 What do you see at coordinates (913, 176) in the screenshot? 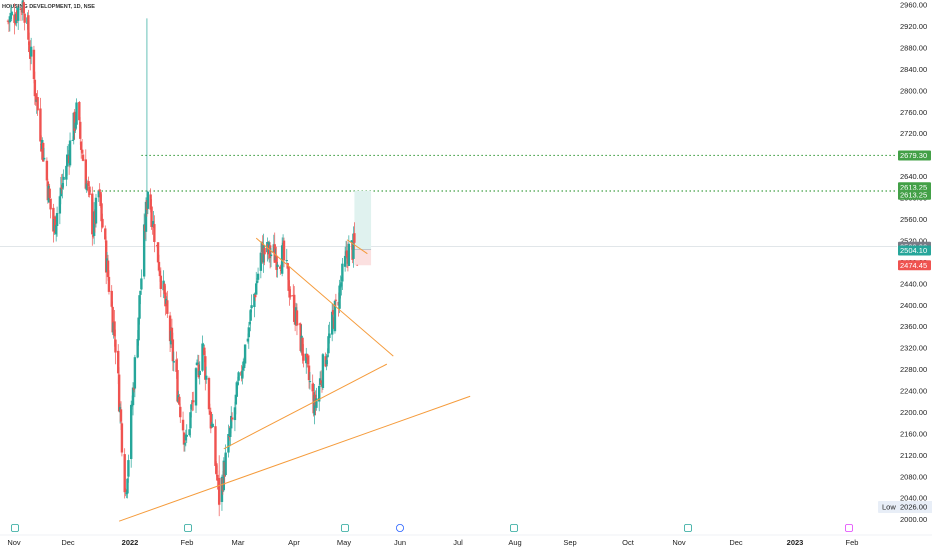
I see `price-tick-label: 2640.00` at bounding box center [913, 176].